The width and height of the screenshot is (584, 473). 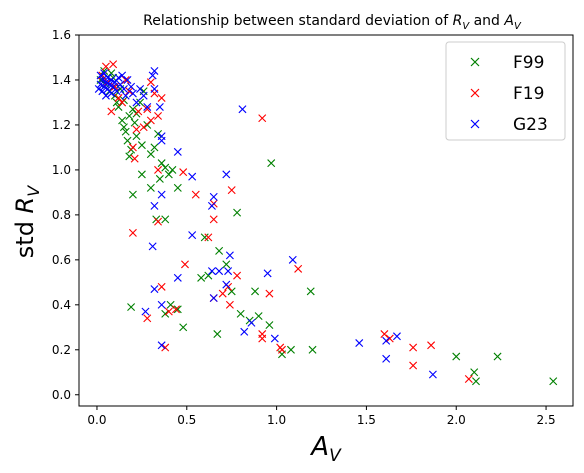 What do you see at coordinates (366, 420) in the screenshot?
I see `x-tick-label: 1.5` at bounding box center [366, 420].